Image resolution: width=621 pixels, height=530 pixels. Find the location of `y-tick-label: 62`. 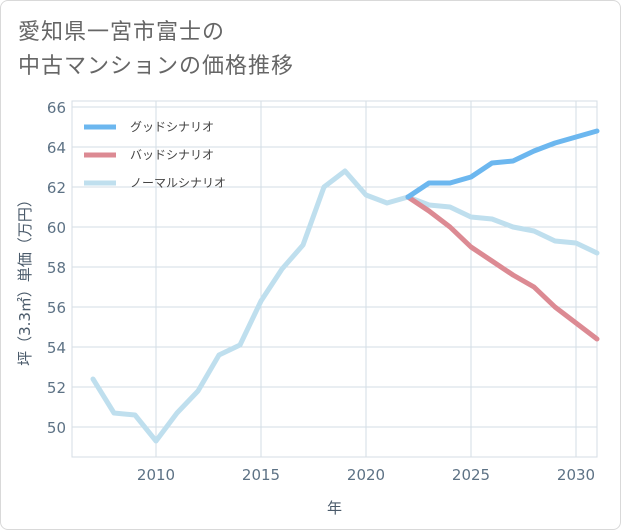

y-tick-label: 62 is located at coordinates (56, 188).